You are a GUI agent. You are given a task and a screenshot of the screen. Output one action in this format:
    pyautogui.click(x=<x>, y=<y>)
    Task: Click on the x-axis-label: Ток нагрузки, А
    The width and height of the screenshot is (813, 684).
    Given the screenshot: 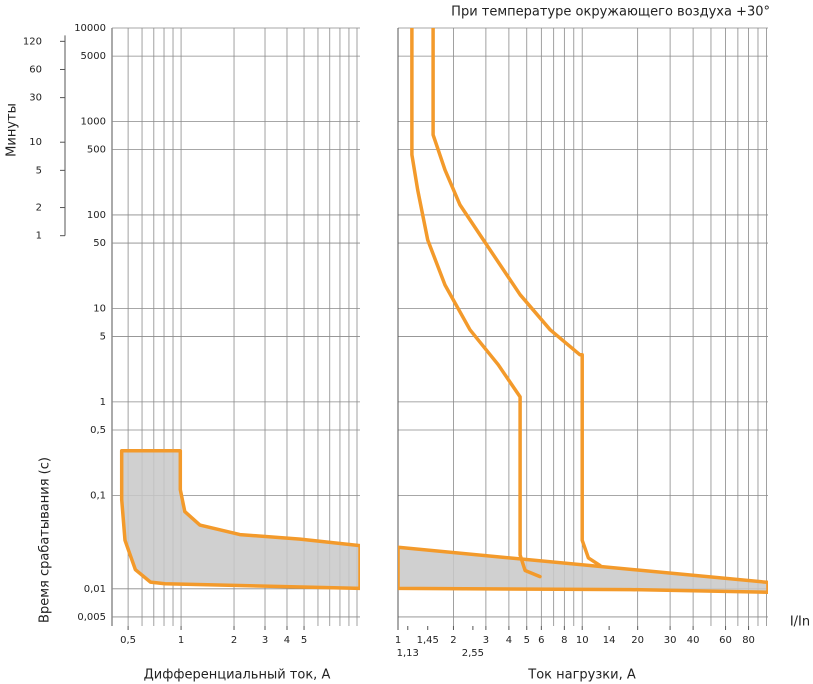 What is the action you would take?
    pyautogui.click(x=581, y=675)
    